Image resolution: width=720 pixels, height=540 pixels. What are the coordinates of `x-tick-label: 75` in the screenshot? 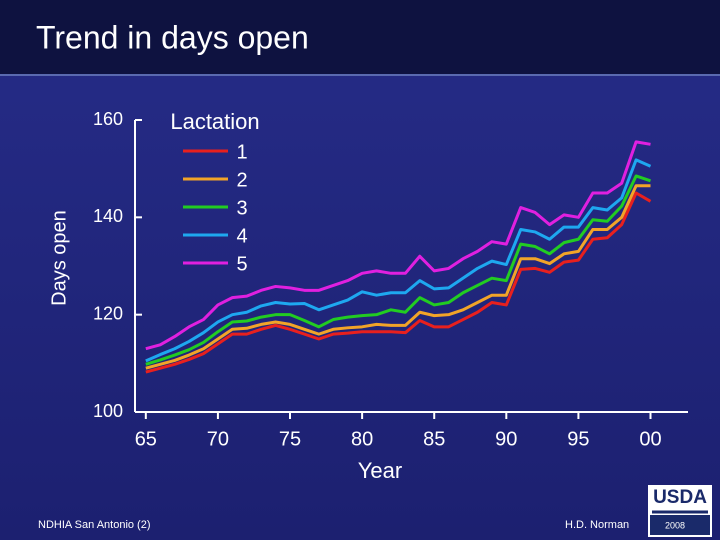 It's located at (290, 439).